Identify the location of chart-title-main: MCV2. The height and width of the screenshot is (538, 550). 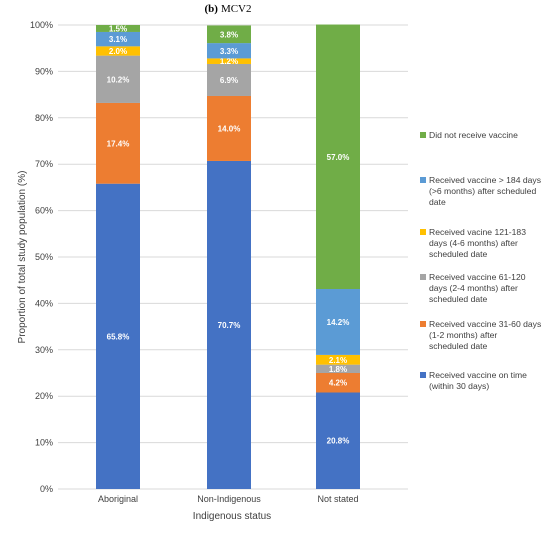
(236, 9).